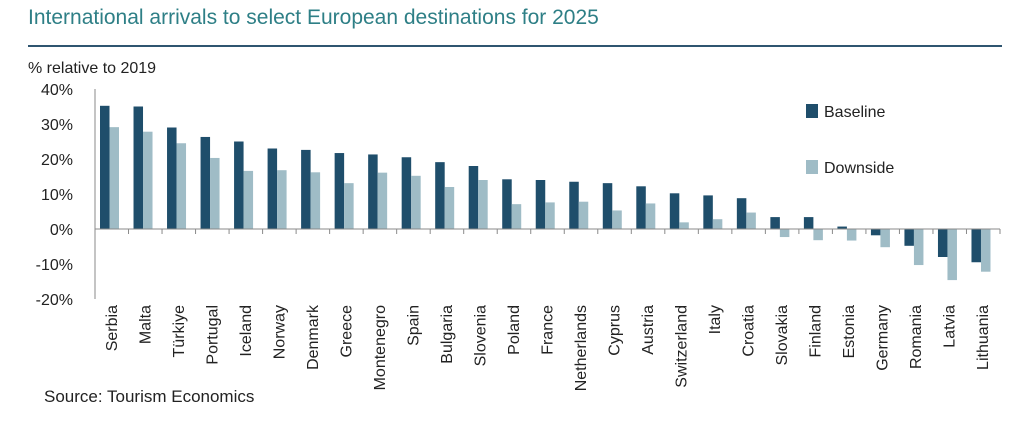 Image resolution: width=1024 pixels, height=423 pixels. What do you see at coordinates (916, 337) in the screenshot?
I see `x-tick-label: Romania` at bounding box center [916, 337].